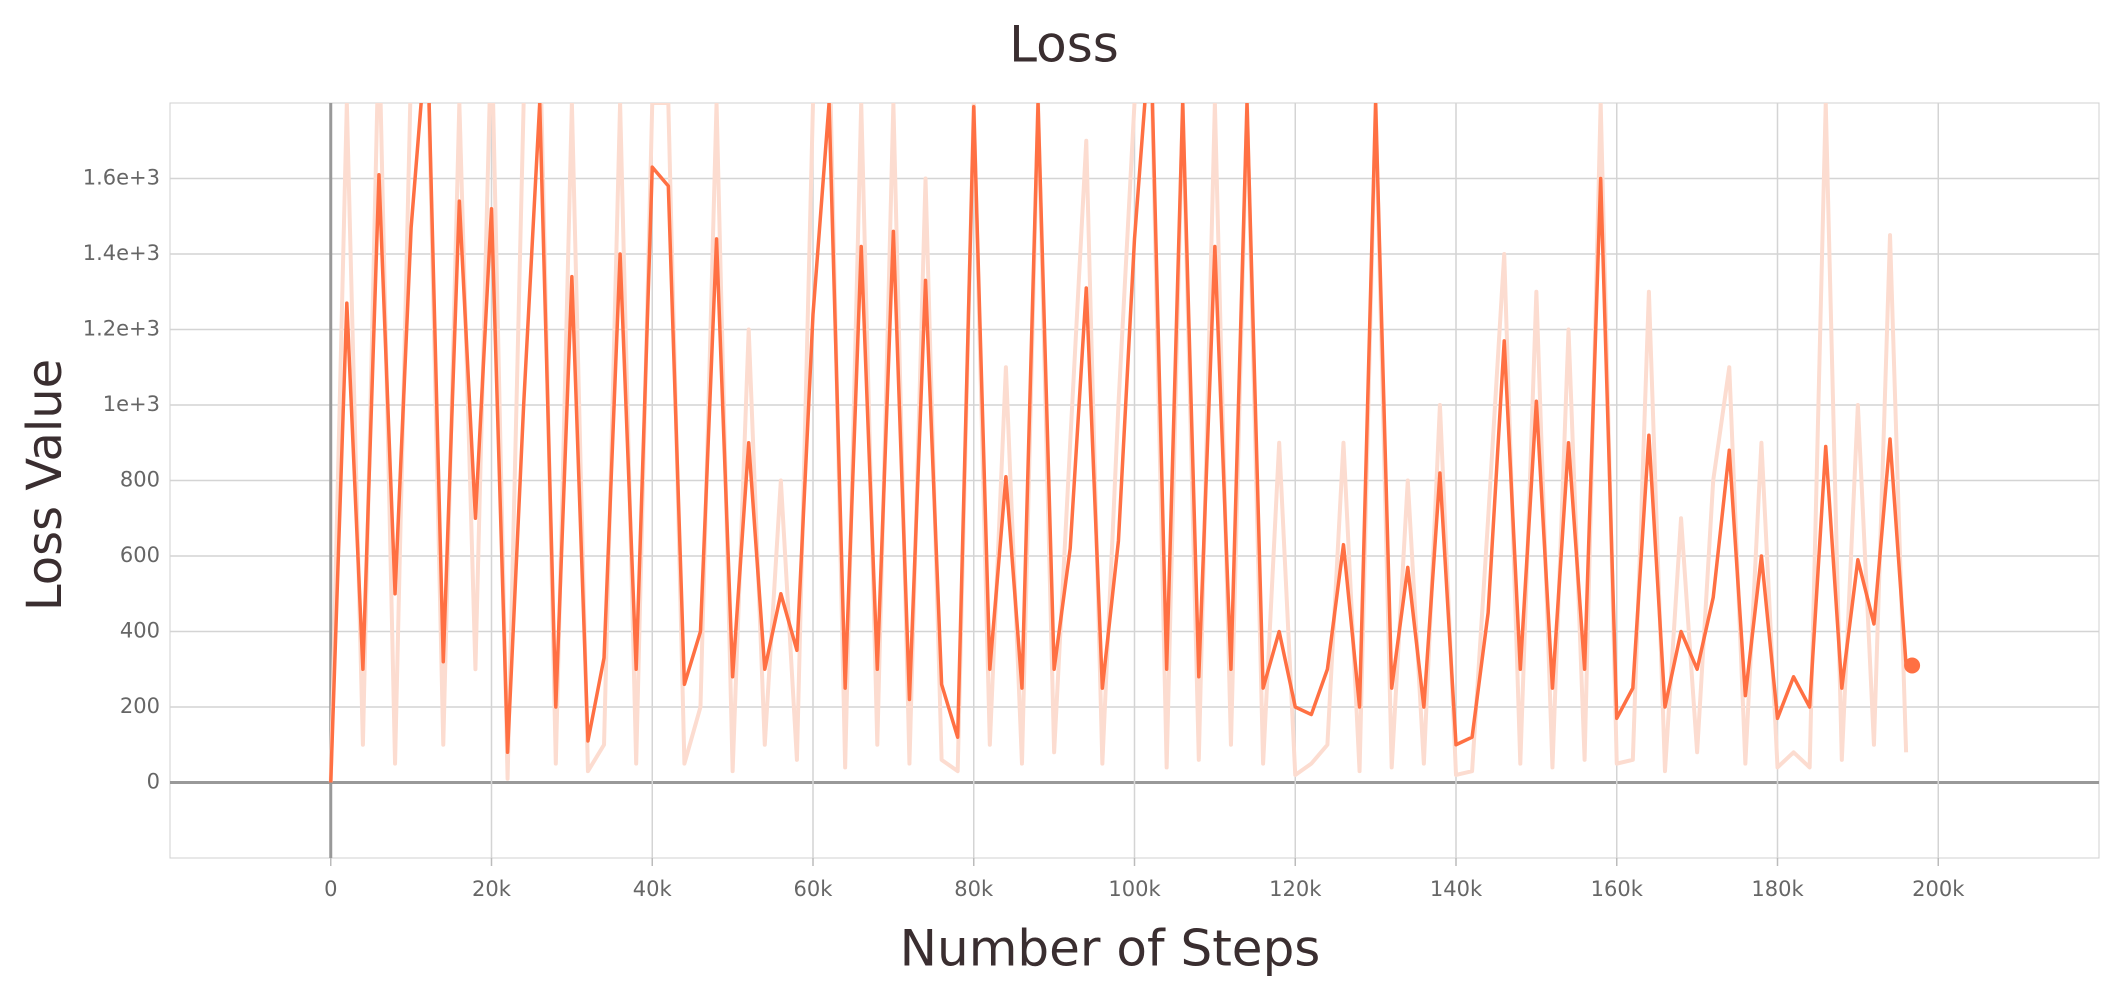 This screenshot has width=2128, height=1000. Describe the element at coordinates (1134, 889) in the screenshot. I see `x-tick-label: 100k` at that location.